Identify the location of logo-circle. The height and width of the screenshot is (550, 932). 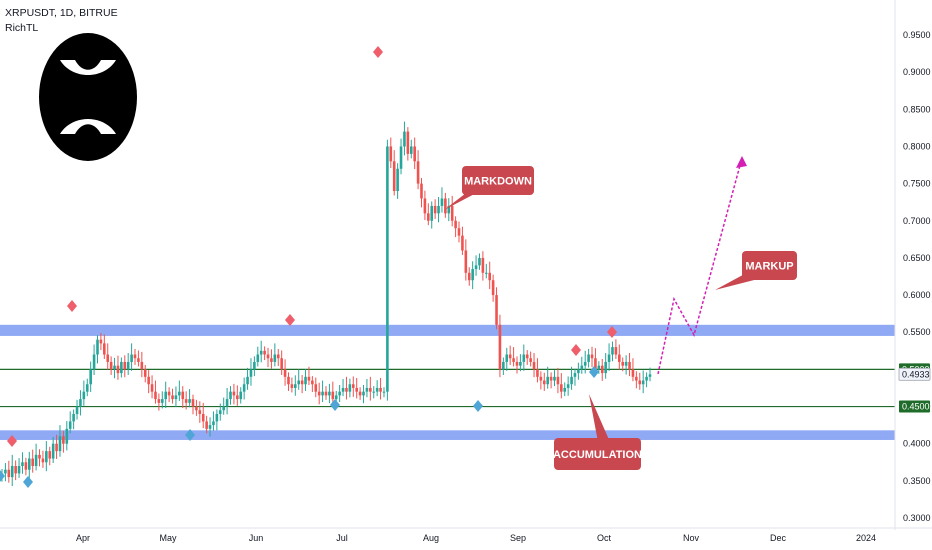
(88, 97).